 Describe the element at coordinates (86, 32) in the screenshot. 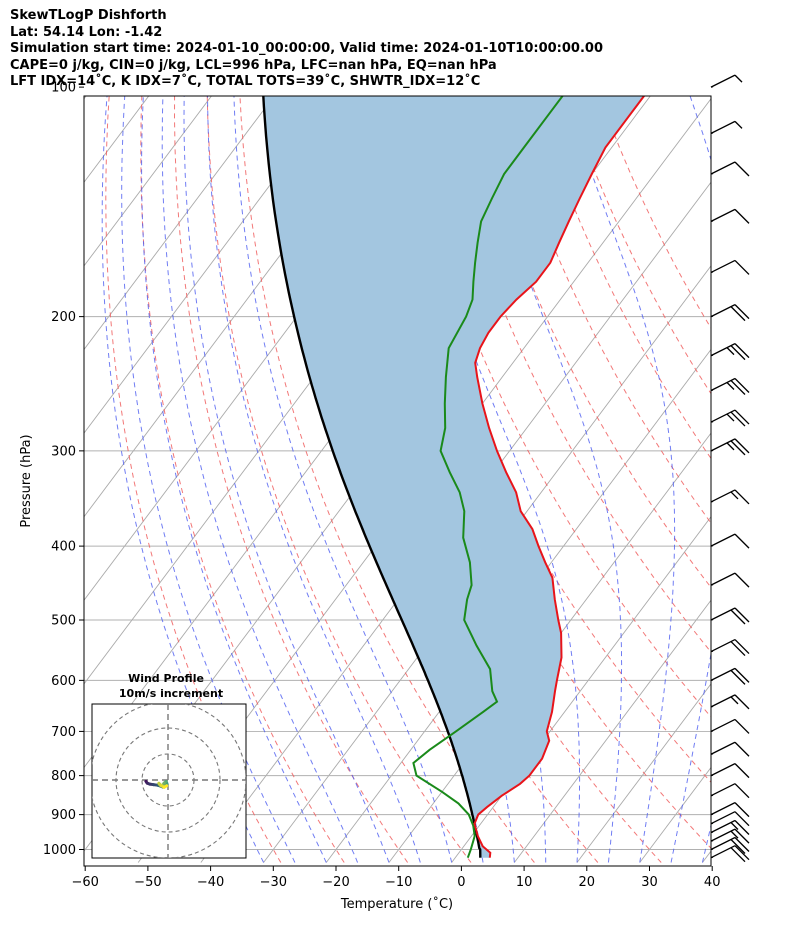

I see `title-location: Lat: 54.14 Lon: -1.42` at that location.